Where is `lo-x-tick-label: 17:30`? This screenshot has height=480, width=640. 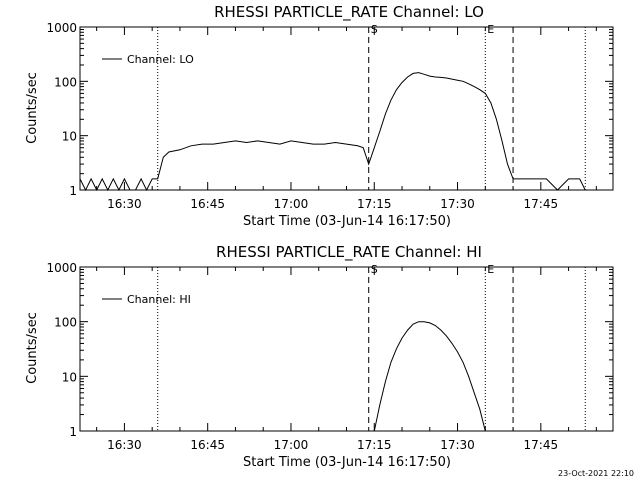 lo-x-tick-label: 17:30 is located at coordinates (457, 204).